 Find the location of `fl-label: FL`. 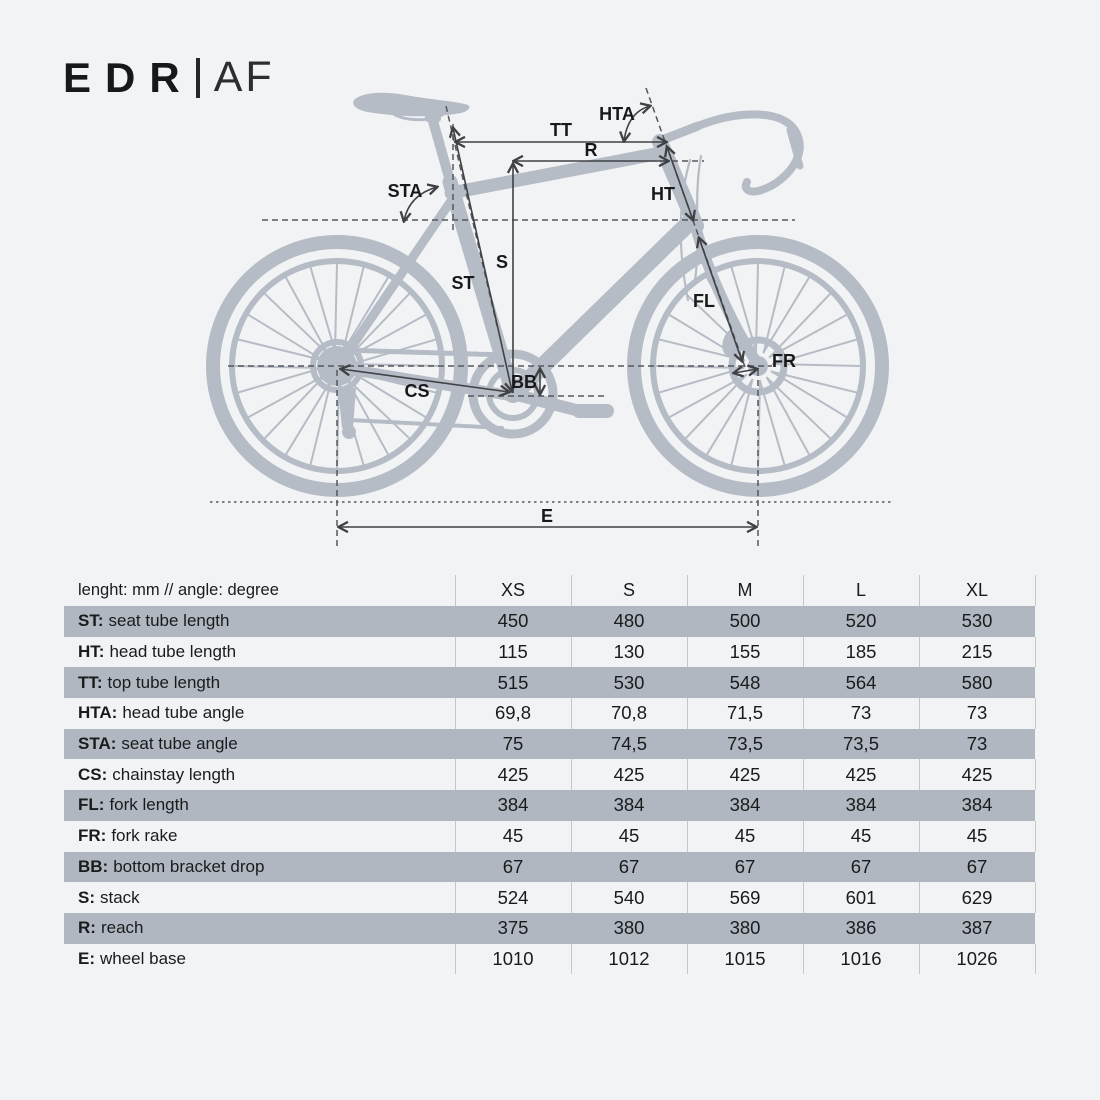

fl-label: FL is located at coordinates (704, 301).